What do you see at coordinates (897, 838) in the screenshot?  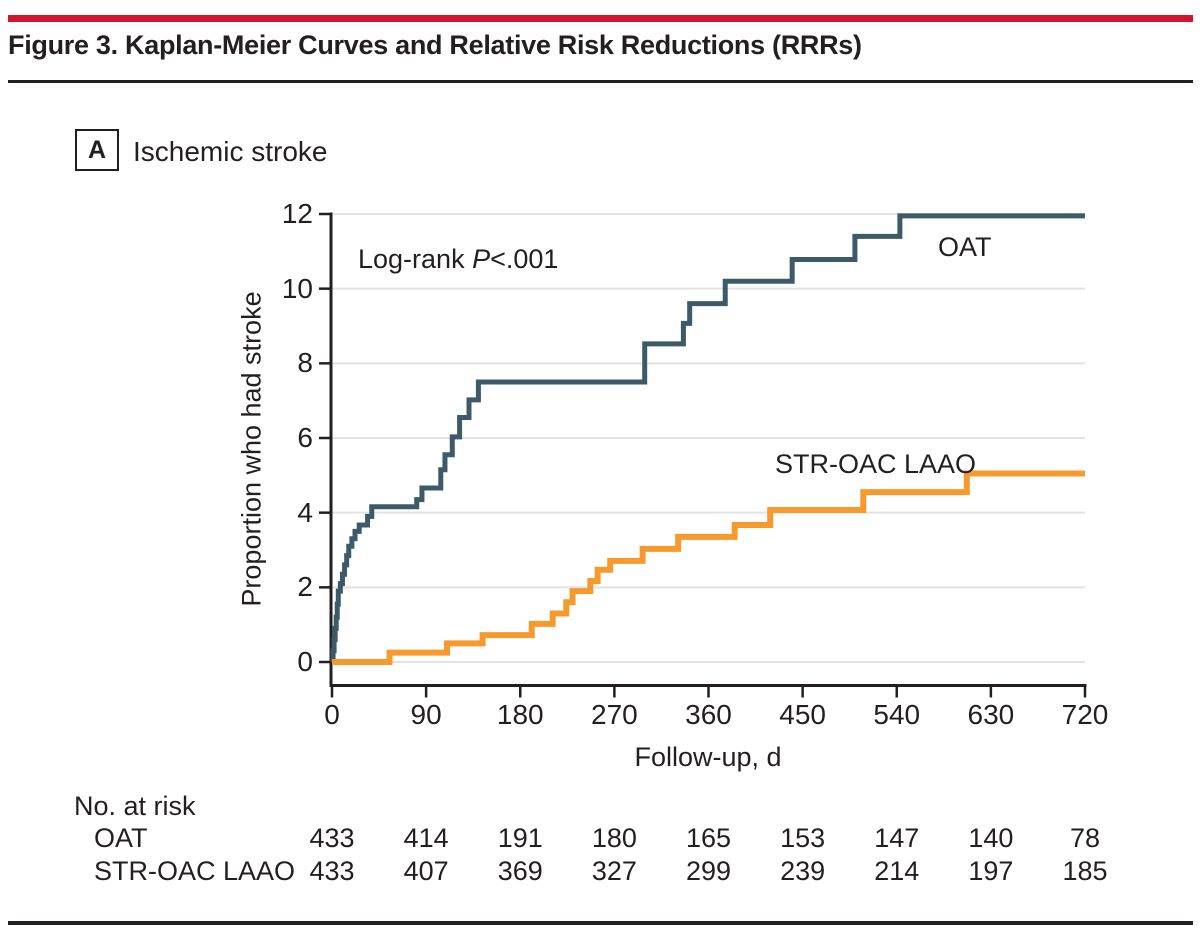 I see `risk-count: 147` at bounding box center [897, 838].